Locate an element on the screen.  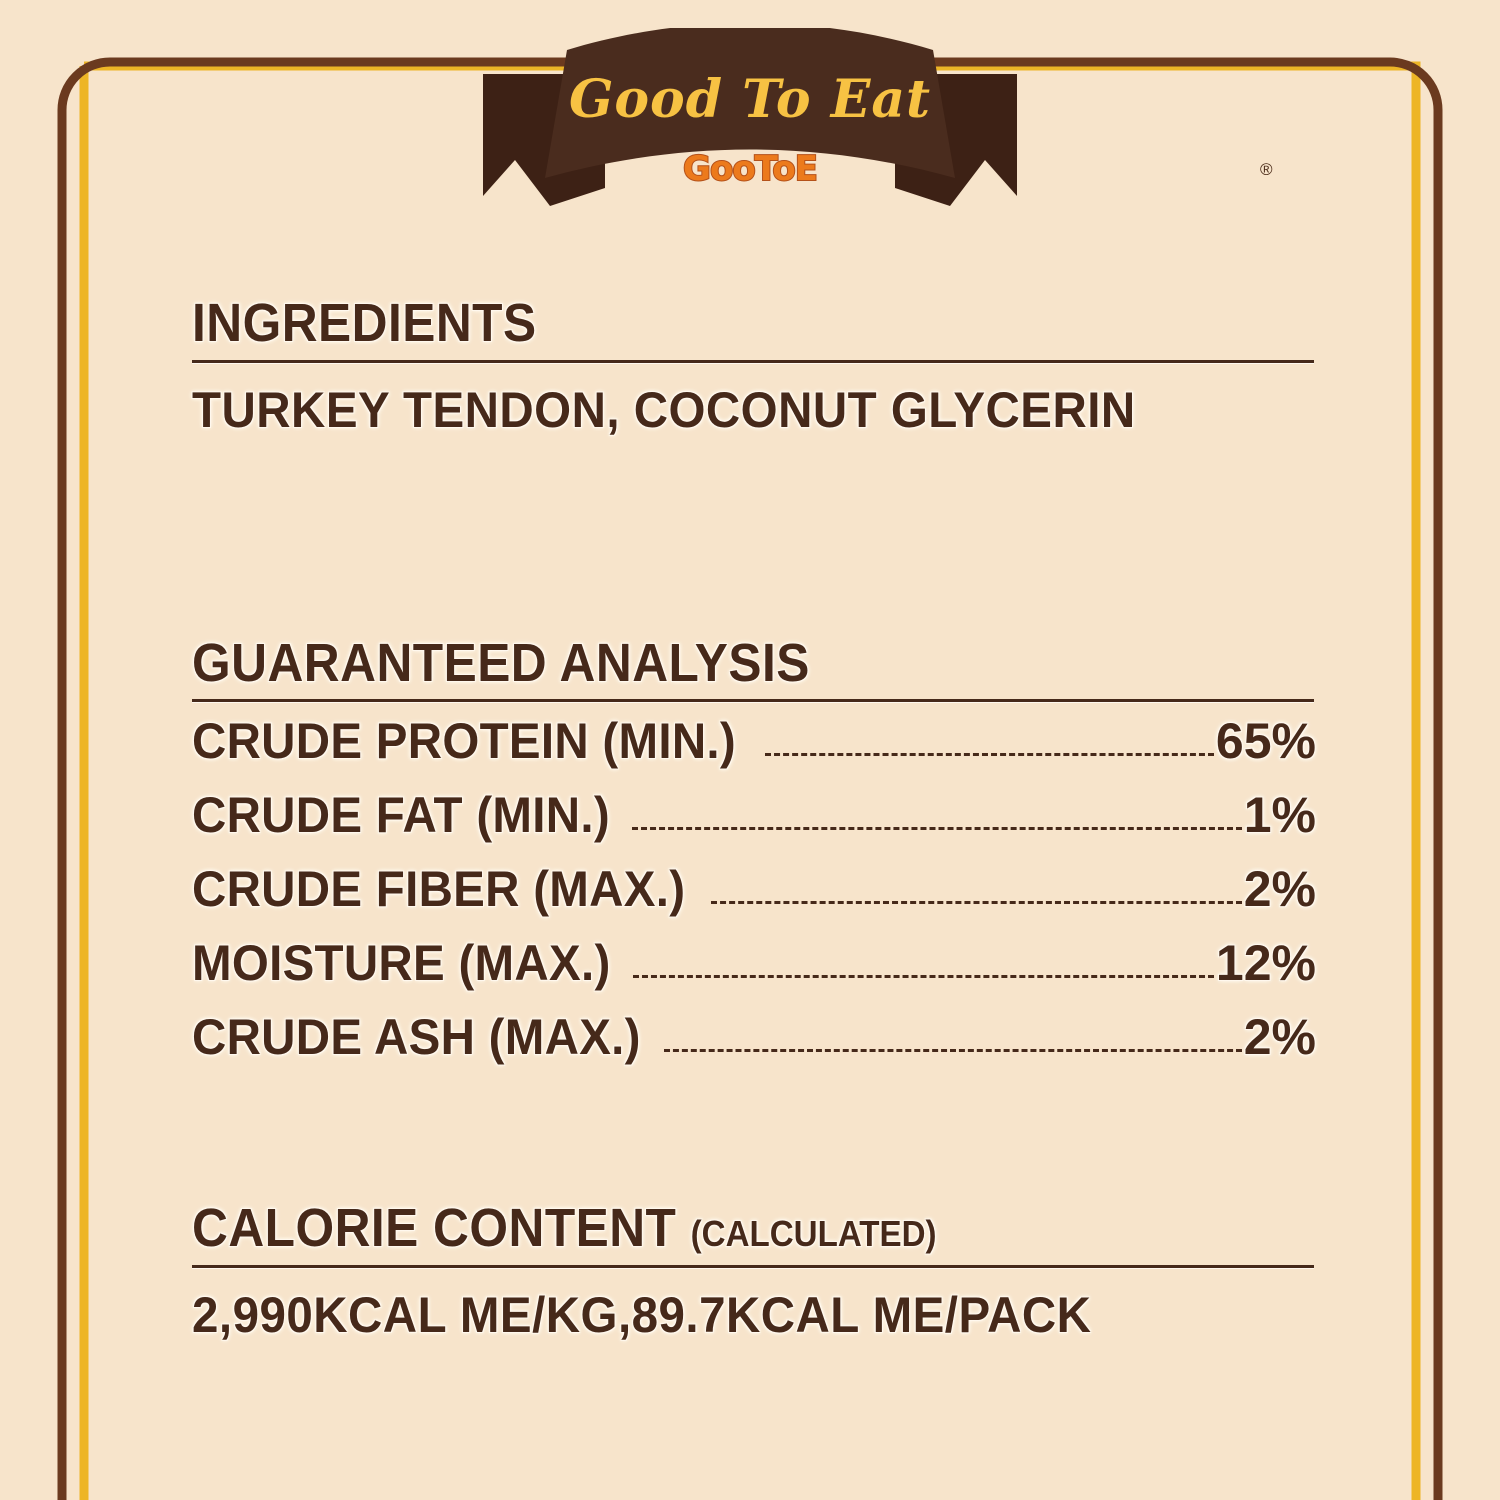
analysis-value: 1% is located at coordinates (1279, 815).